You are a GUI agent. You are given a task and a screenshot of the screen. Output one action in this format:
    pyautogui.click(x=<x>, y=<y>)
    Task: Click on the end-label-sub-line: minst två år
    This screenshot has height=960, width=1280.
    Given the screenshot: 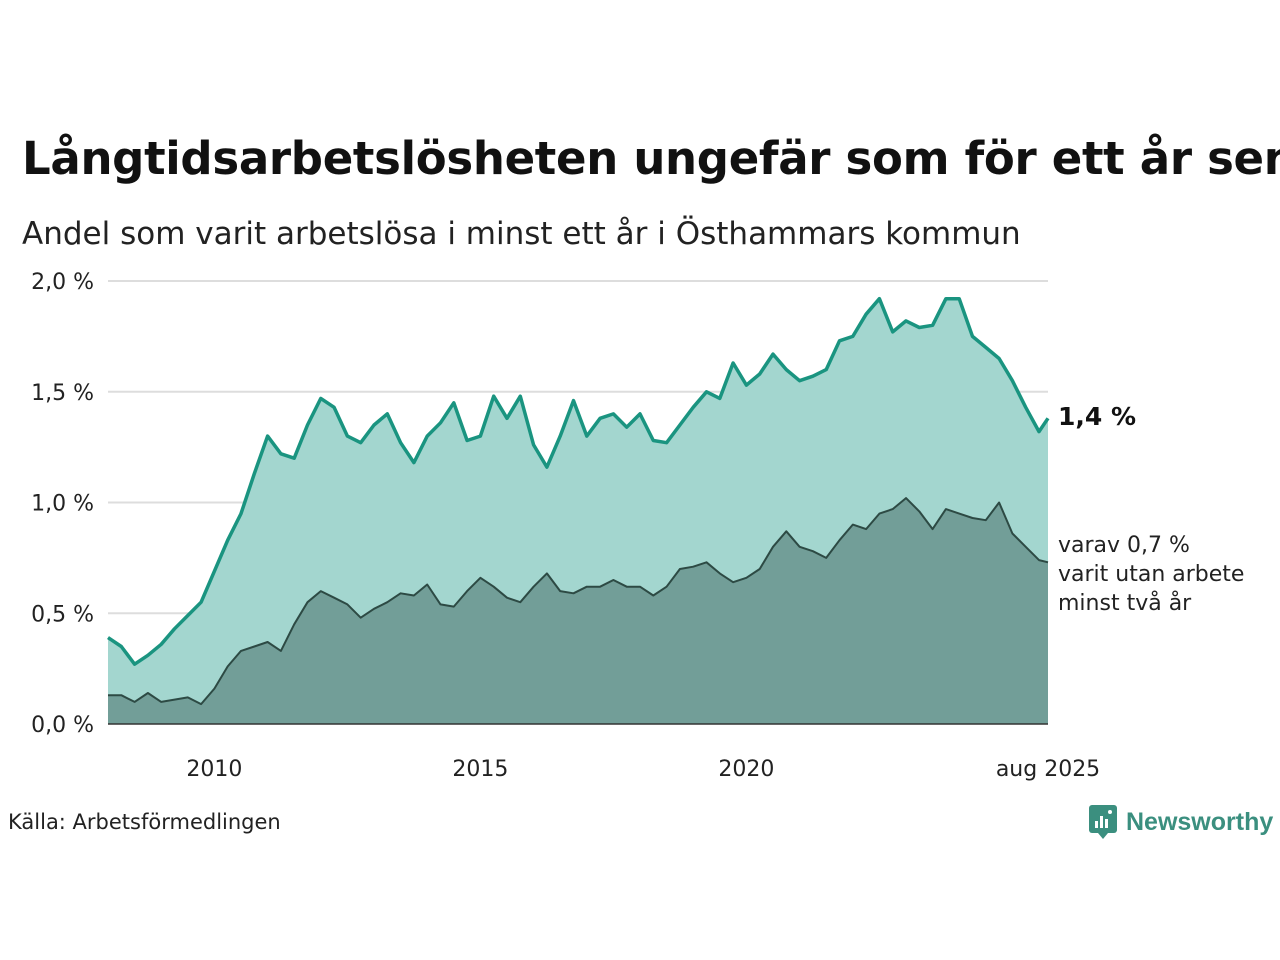 What is the action you would take?
    pyautogui.click(x=1125, y=603)
    